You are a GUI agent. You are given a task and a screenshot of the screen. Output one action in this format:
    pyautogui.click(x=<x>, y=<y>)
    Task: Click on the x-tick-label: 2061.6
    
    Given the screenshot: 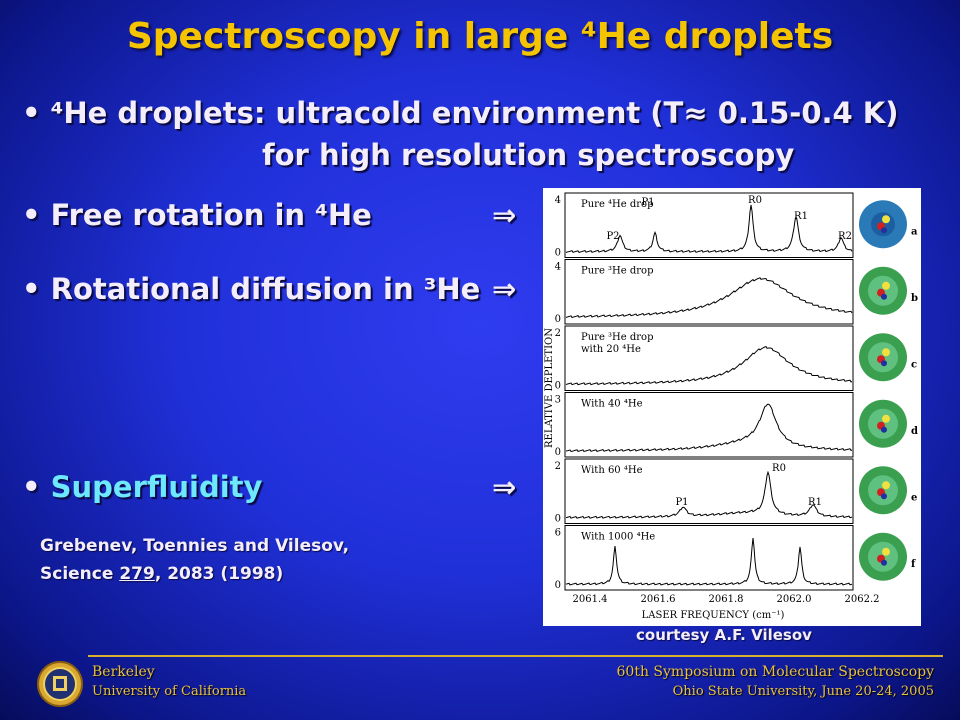 What is the action you would take?
    pyautogui.click(x=658, y=599)
    